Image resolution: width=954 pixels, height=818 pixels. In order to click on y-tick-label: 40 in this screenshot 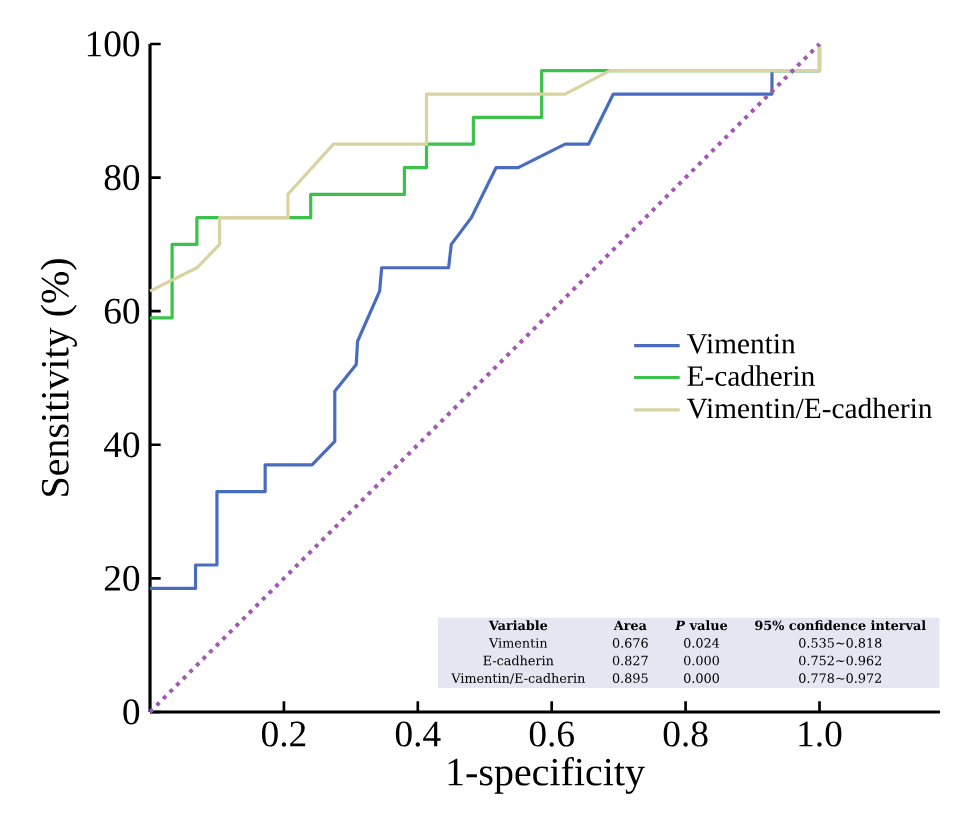, I will do `click(121, 445)`.